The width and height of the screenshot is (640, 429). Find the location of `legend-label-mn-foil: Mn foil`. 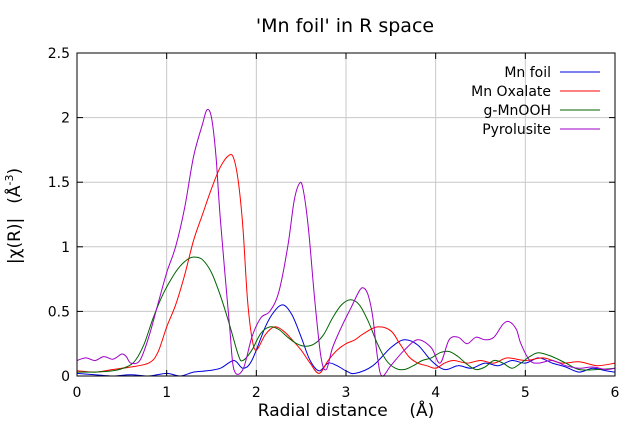

legend-label-mn-foil: Mn foil is located at coordinates (527, 73).